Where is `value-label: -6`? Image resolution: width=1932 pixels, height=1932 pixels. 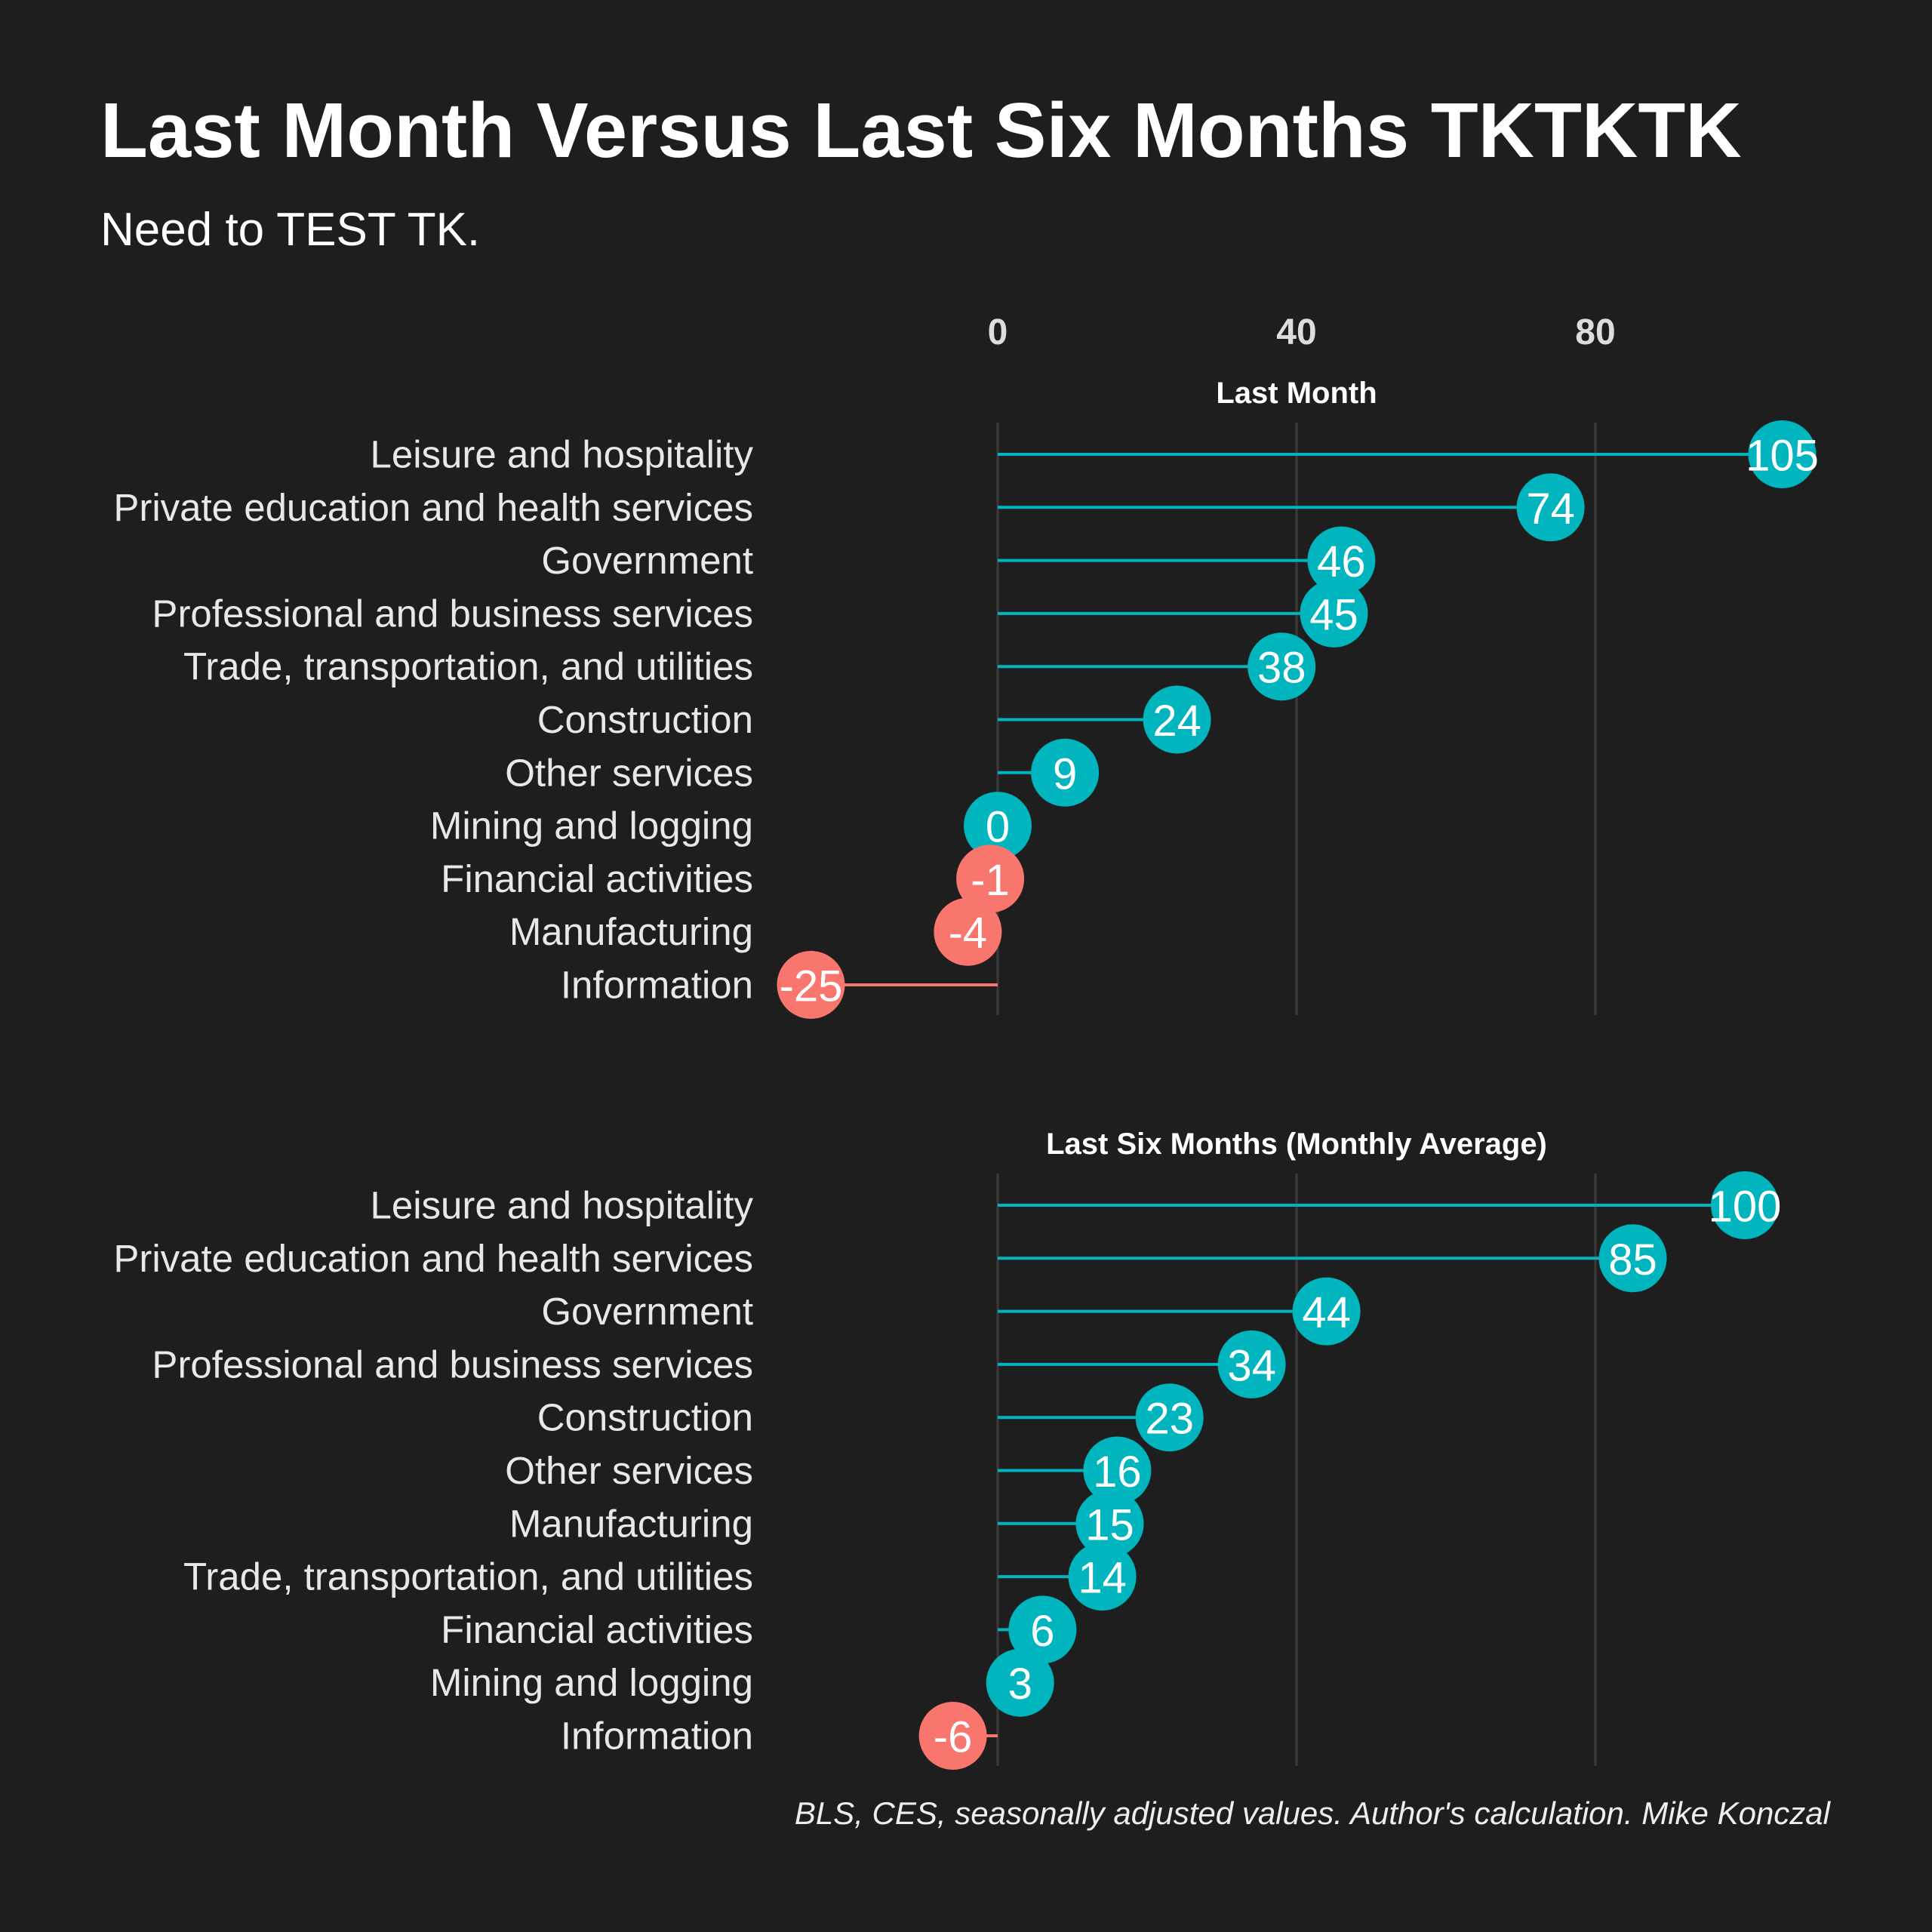 value-label: -6 is located at coordinates (953, 1737).